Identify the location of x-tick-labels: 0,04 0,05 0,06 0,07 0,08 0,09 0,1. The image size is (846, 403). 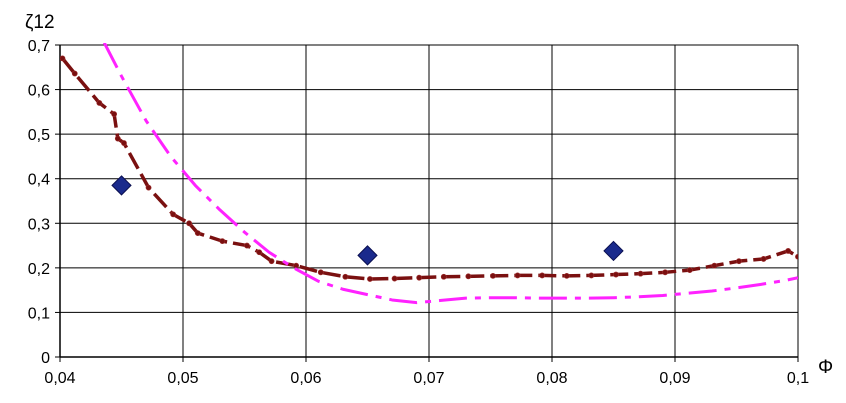
(426, 372).